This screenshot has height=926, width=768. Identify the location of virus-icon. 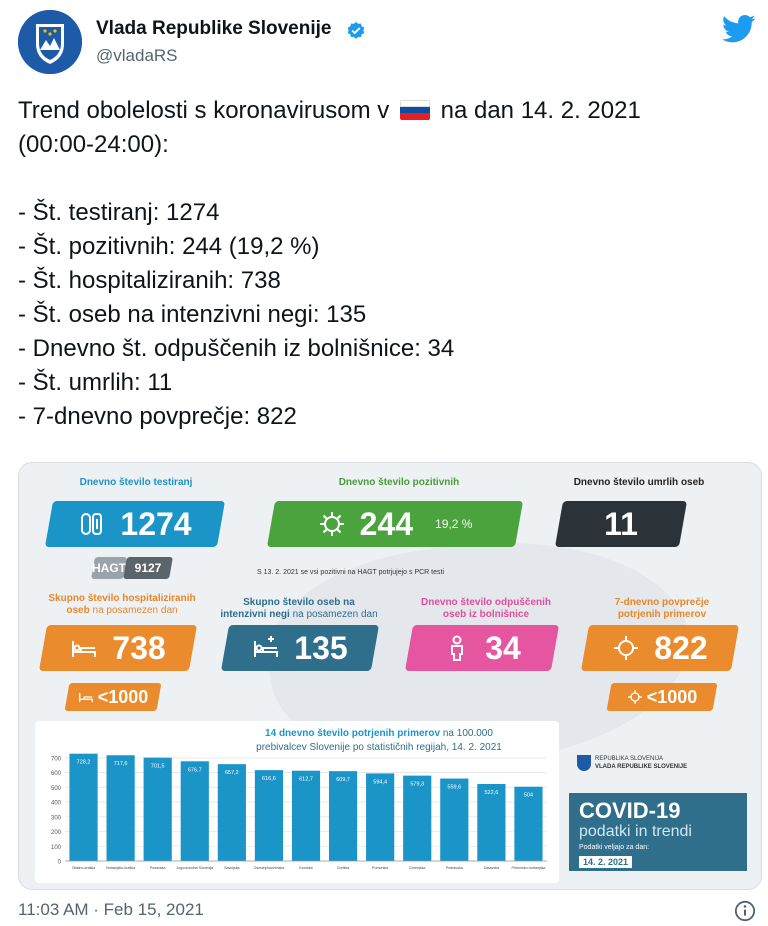
(331, 524).